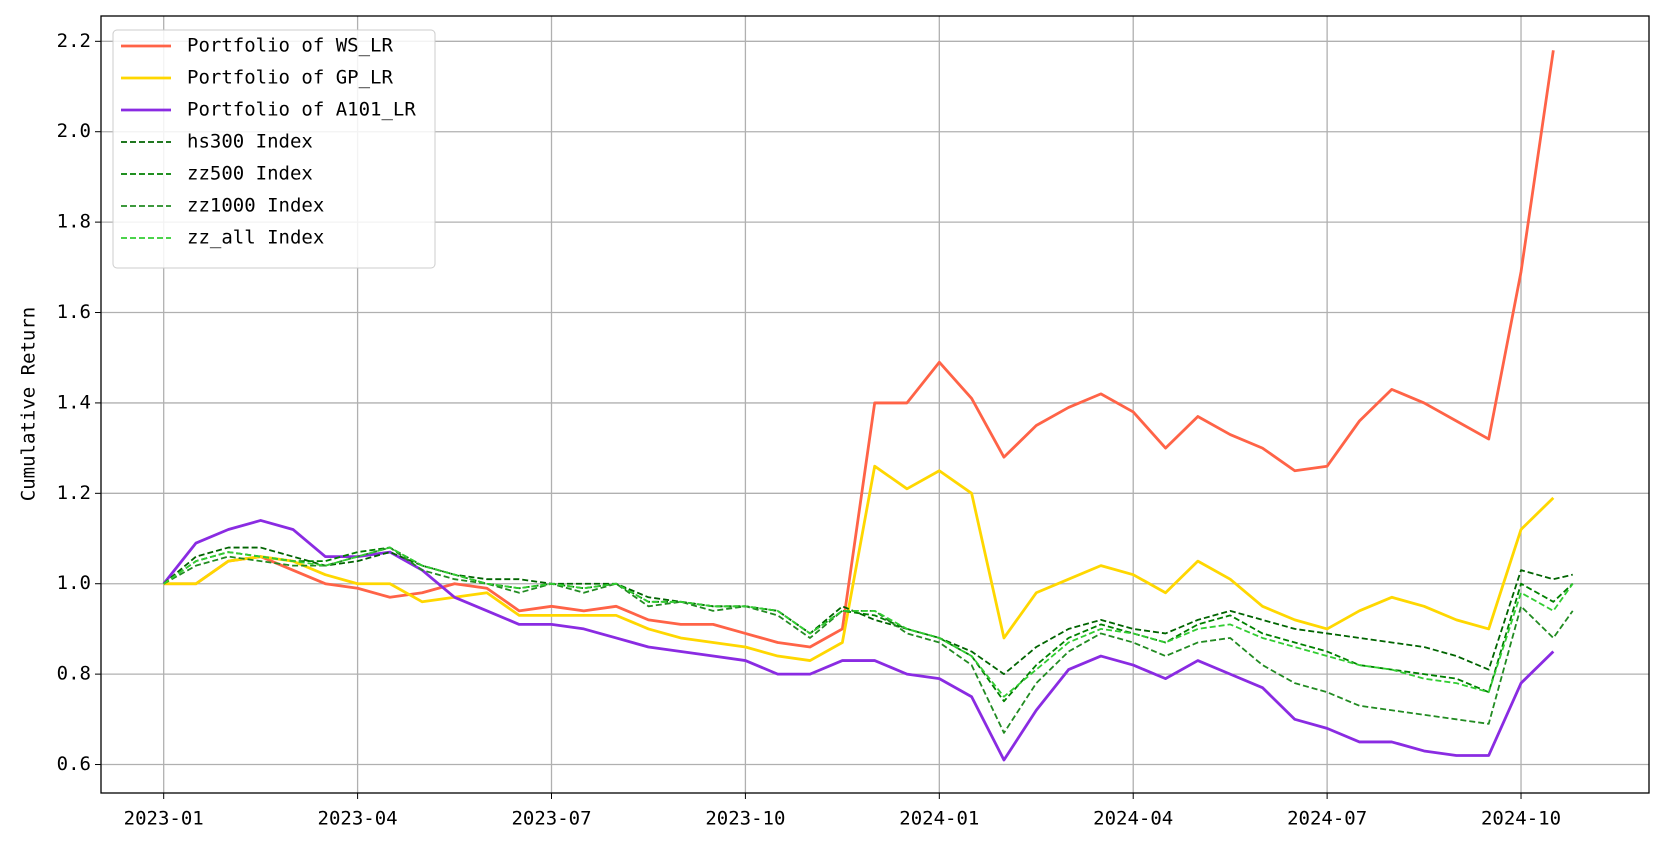 The image size is (1661, 847). Describe the element at coordinates (301, 110) in the screenshot. I see `legend-label: Portfolio of A101_LR` at that location.